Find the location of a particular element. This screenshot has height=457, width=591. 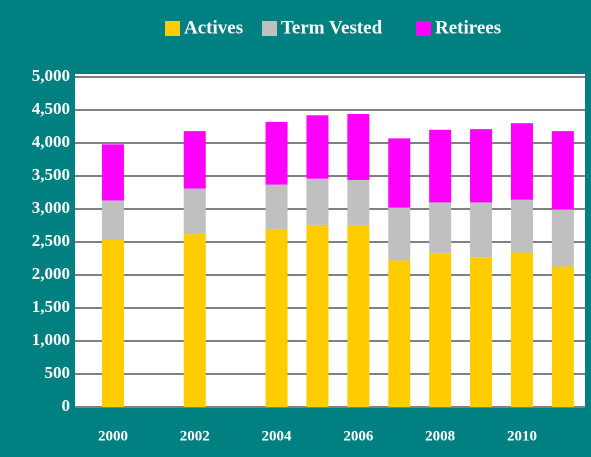

x-tick-label: 2000 is located at coordinates (113, 436).